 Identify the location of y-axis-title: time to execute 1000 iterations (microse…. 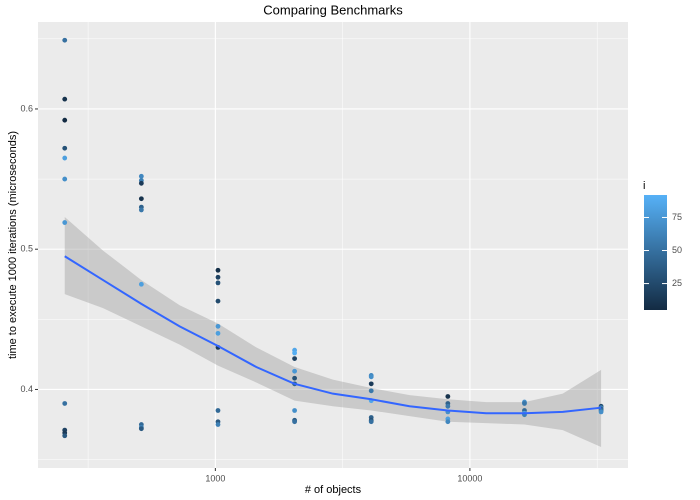
(13, 245).